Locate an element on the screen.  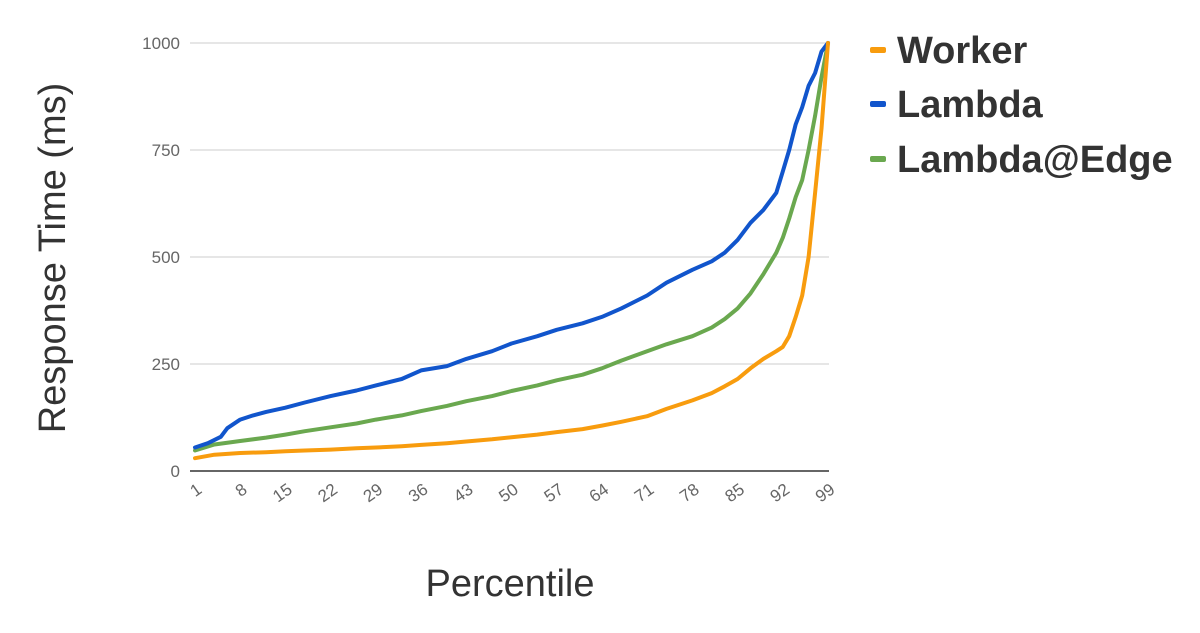
legend: Worker Lambda Lambda@Edge is located at coordinates (1021, 105).